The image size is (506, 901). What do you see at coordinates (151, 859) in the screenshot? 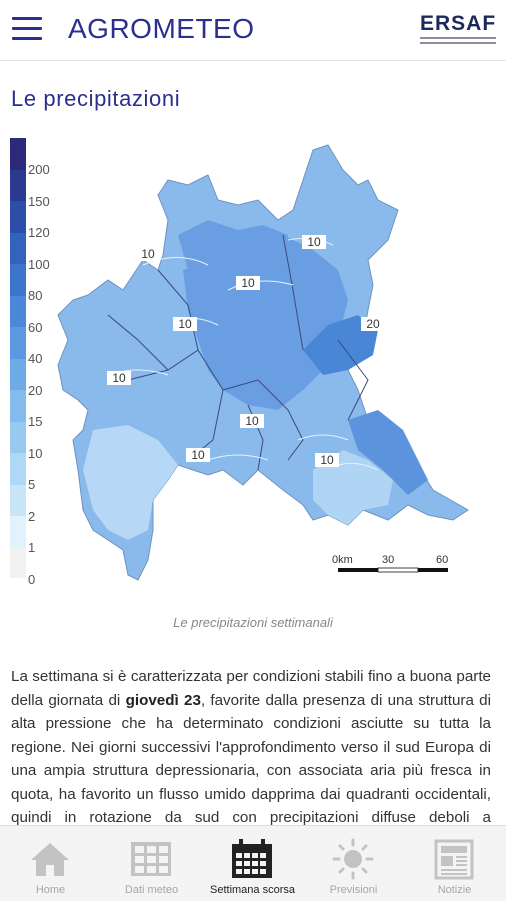
I see `grid-table-icon` at bounding box center [151, 859].